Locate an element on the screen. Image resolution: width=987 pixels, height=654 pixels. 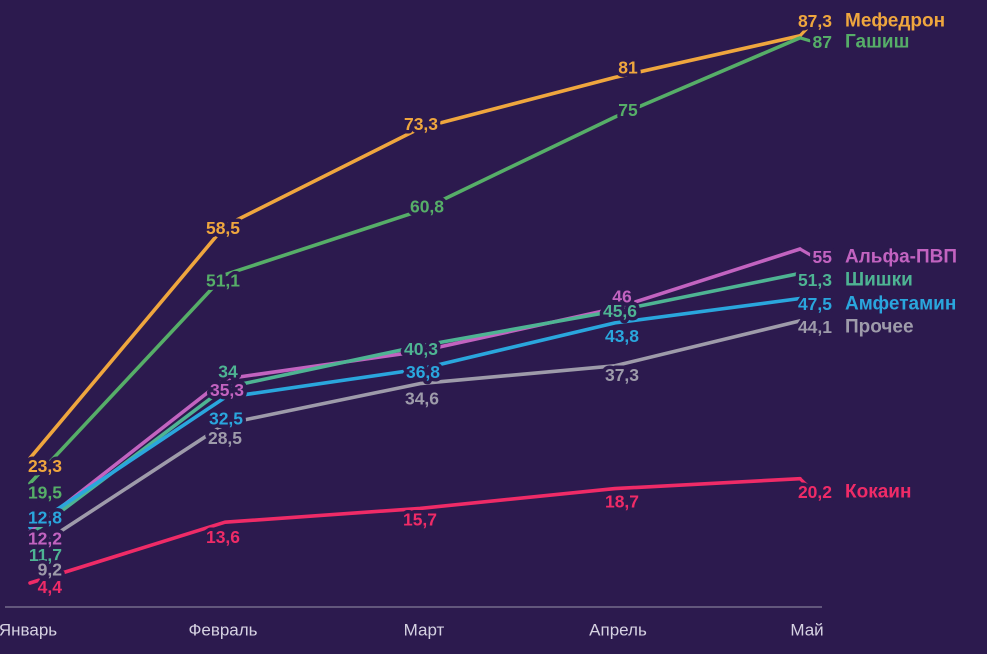
point-label-shishki-3: 40,3 is located at coordinates (421, 349).